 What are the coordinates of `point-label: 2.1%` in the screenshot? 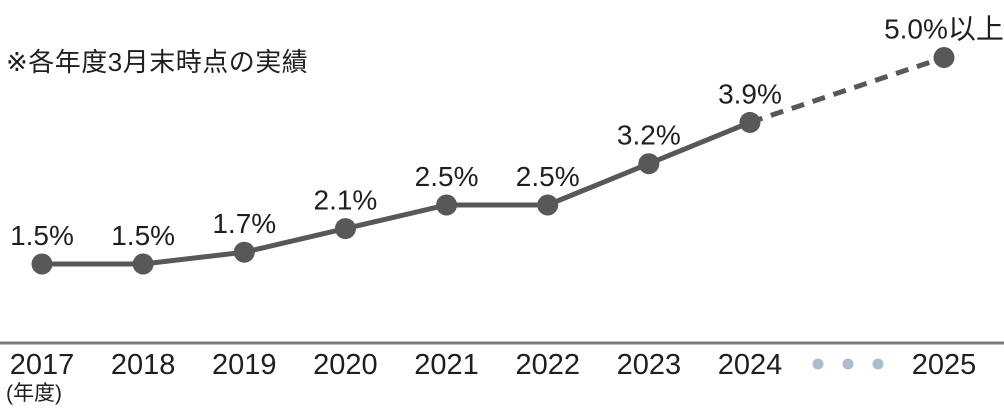 It's located at (346, 200).